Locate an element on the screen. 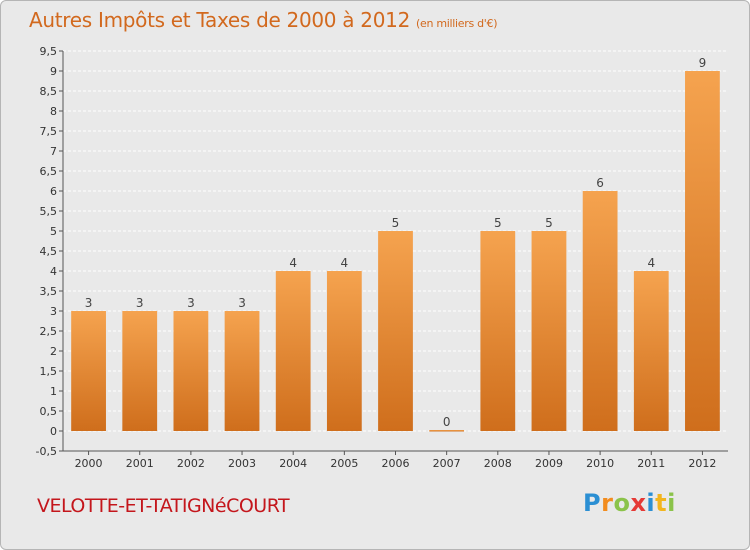 The height and width of the screenshot is (550, 750). y-tick-label: 2 is located at coordinates (53, 351).